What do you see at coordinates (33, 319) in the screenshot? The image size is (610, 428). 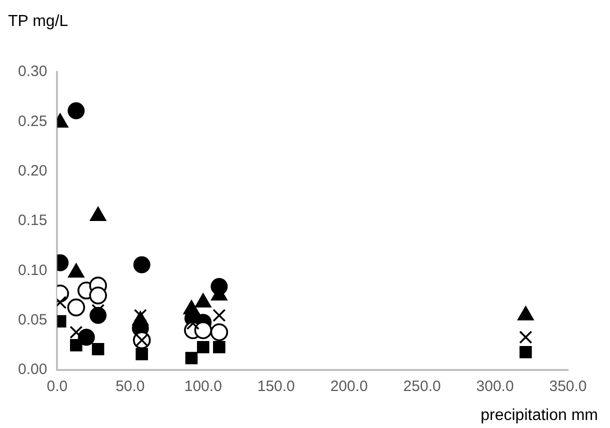 I see `y-tick-label: 0.05` at bounding box center [33, 319].